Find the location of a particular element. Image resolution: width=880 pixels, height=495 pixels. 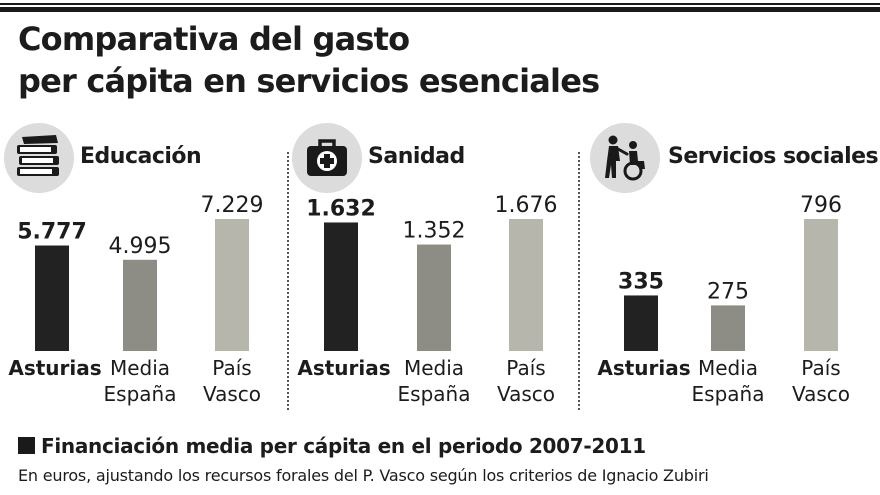

category-label-educacion-asturias: Asturias is located at coordinates (54, 368).